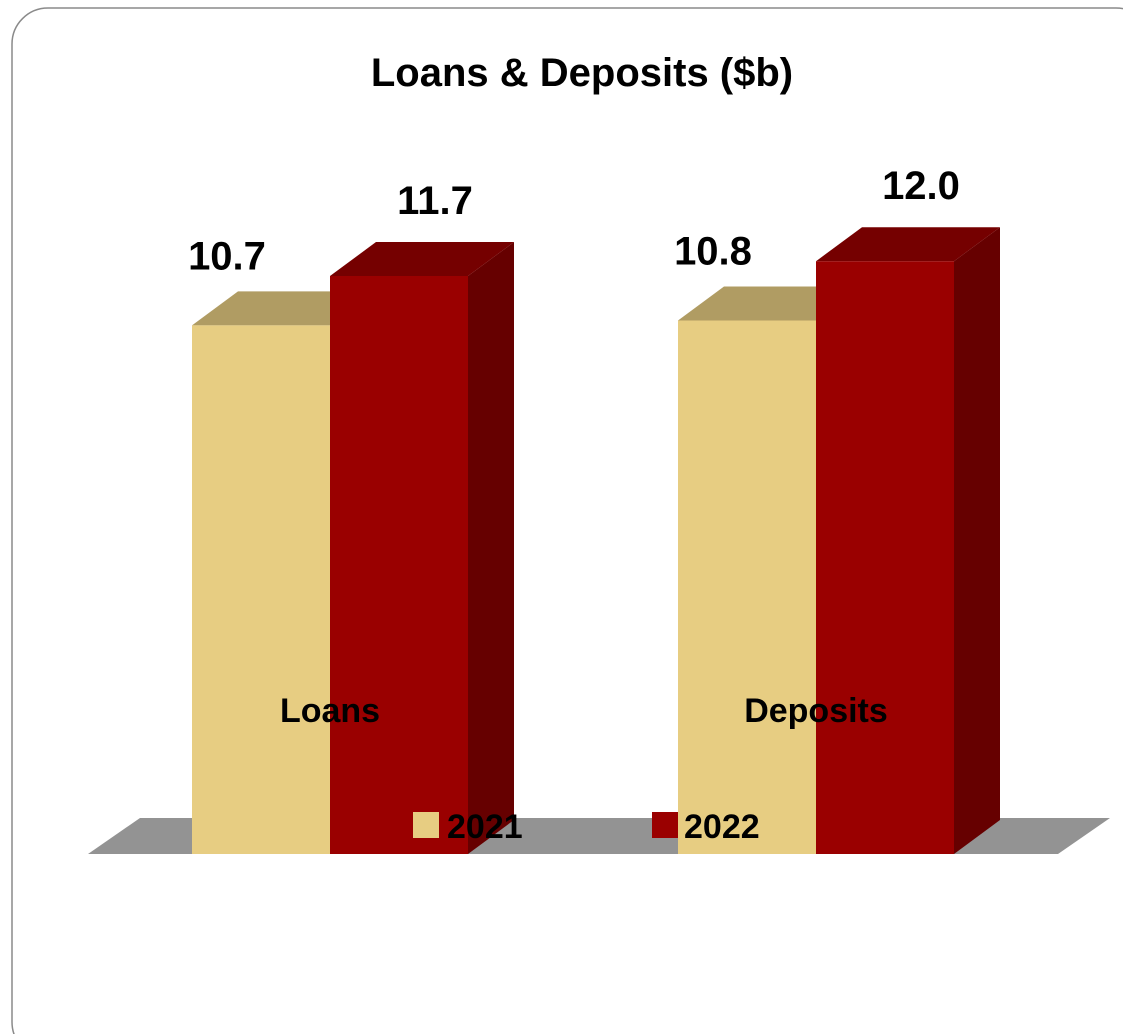 Image resolution: width=1123 pixels, height=1034 pixels. What do you see at coordinates (227, 256) in the screenshot?
I see `data-label-loans-2021: 10.7` at bounding box center [227, 256].